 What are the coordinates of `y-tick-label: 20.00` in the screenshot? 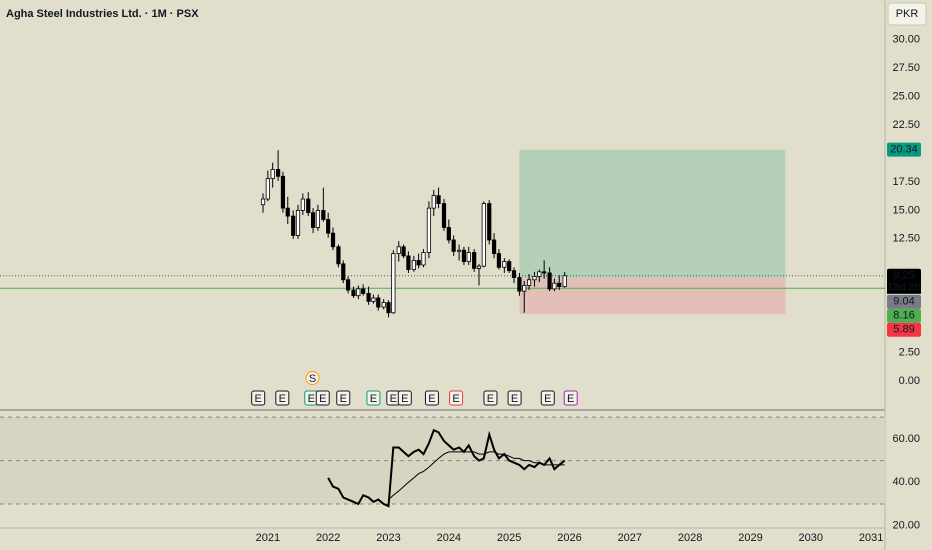 It's located at (906, 526).